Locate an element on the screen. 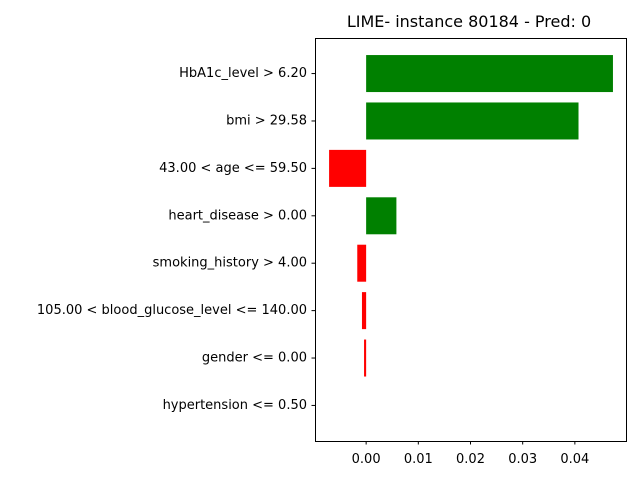 This screenshot has width=640, height=480. x-tick-label: 0.03 is located at coordinates (522, 459).